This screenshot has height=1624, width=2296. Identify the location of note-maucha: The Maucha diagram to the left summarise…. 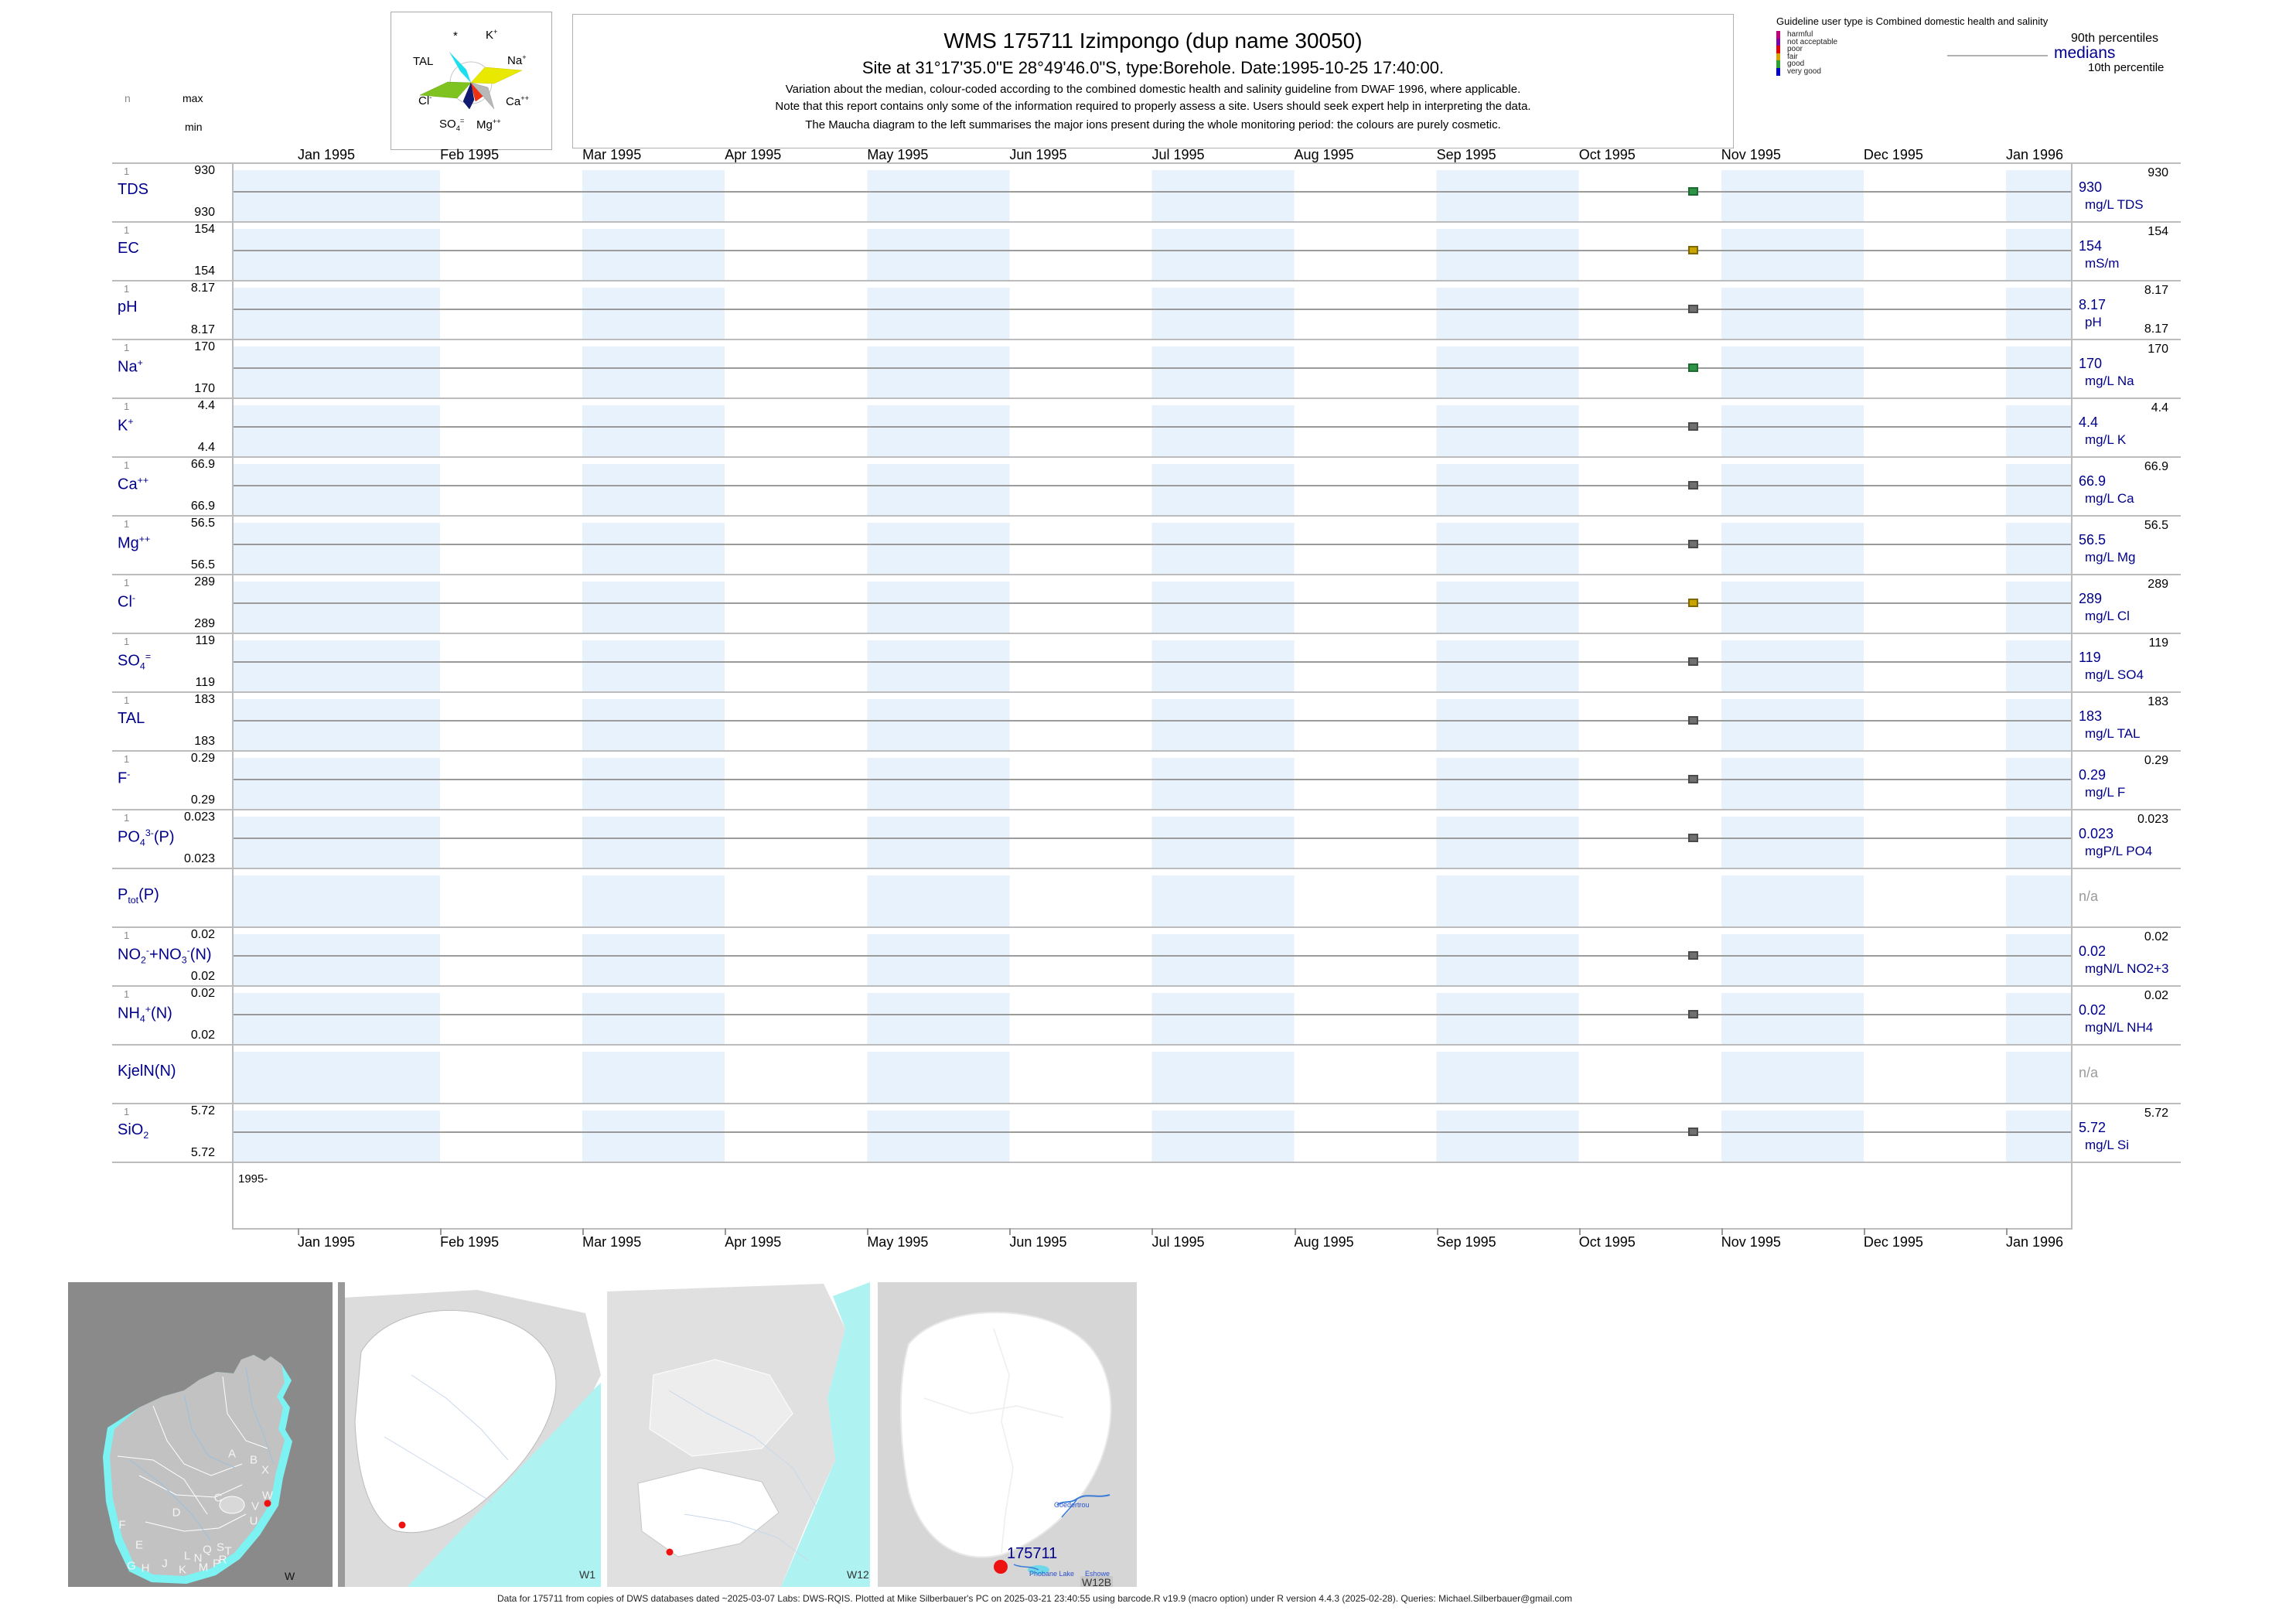
(1153, 124).